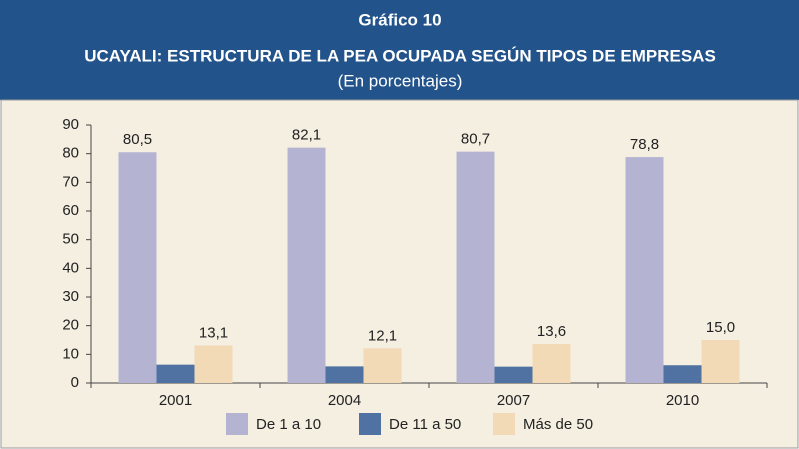 The width and height of the screenshot is (799, 449). Describe the element at coordinates (682, 400) in the screenshot. I see `x-tick-label: 2010` at that location.